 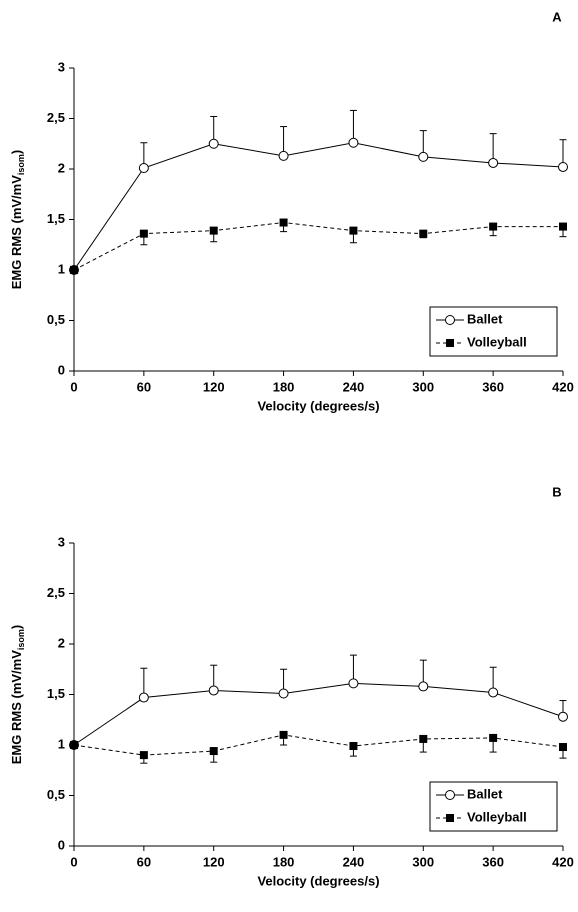 I want to click on panel-label: B, so click(x=556, y=491).